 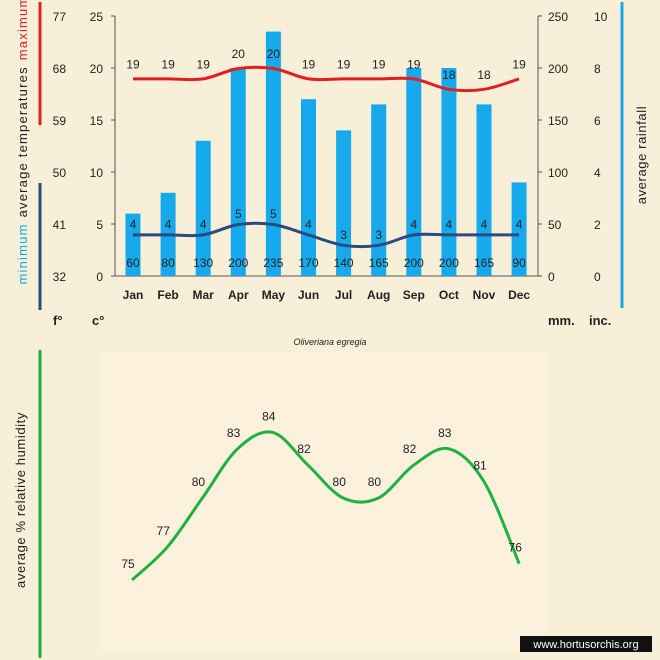 I want to click on max-temperature-line, so click(x=326, y=79).